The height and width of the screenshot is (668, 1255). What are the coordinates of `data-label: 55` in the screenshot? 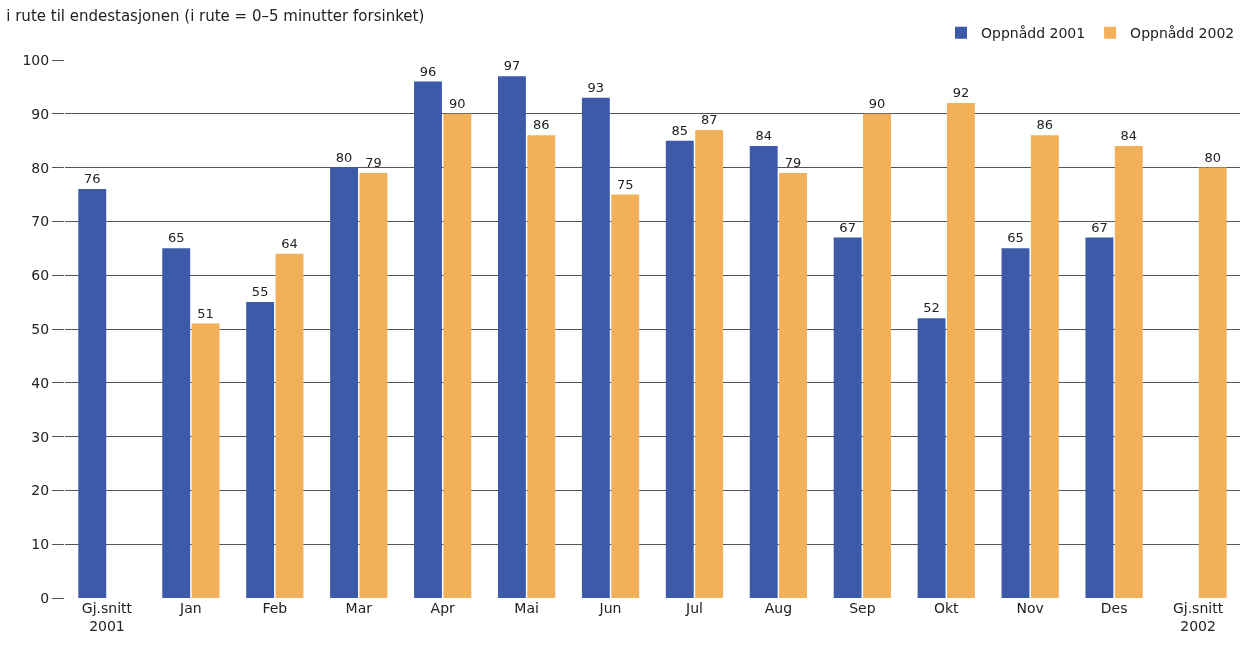 It's located at (260, 292).